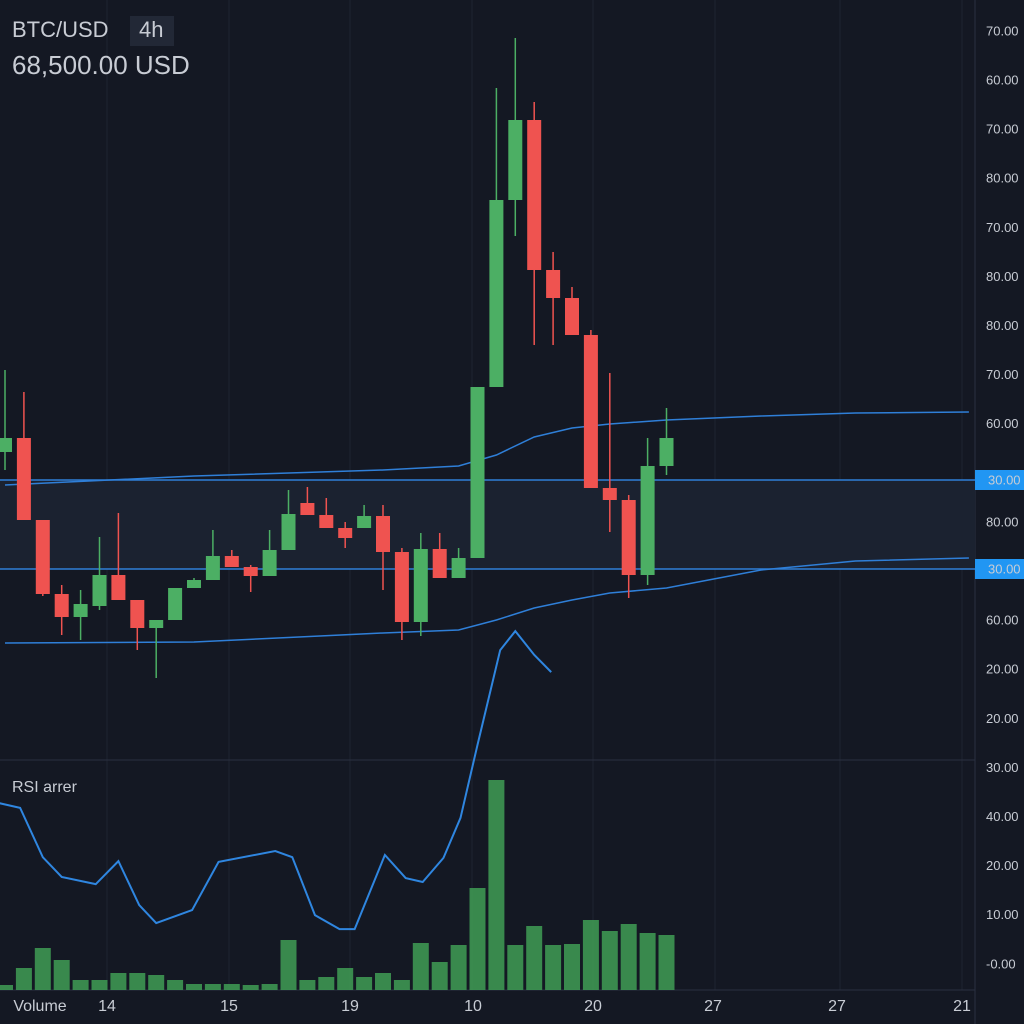 This screenshot has width=1024, height=1024. I want to click on x-label: 20, so click(593, 1006).